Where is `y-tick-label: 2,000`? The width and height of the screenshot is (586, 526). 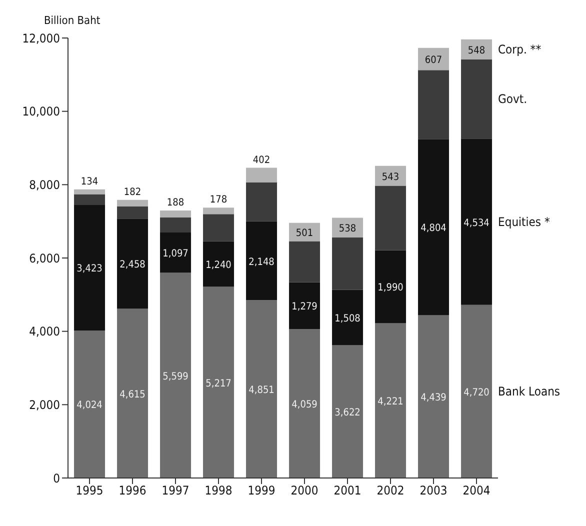 y-tick-label: 2,000 is located at coordinates (44, 405).